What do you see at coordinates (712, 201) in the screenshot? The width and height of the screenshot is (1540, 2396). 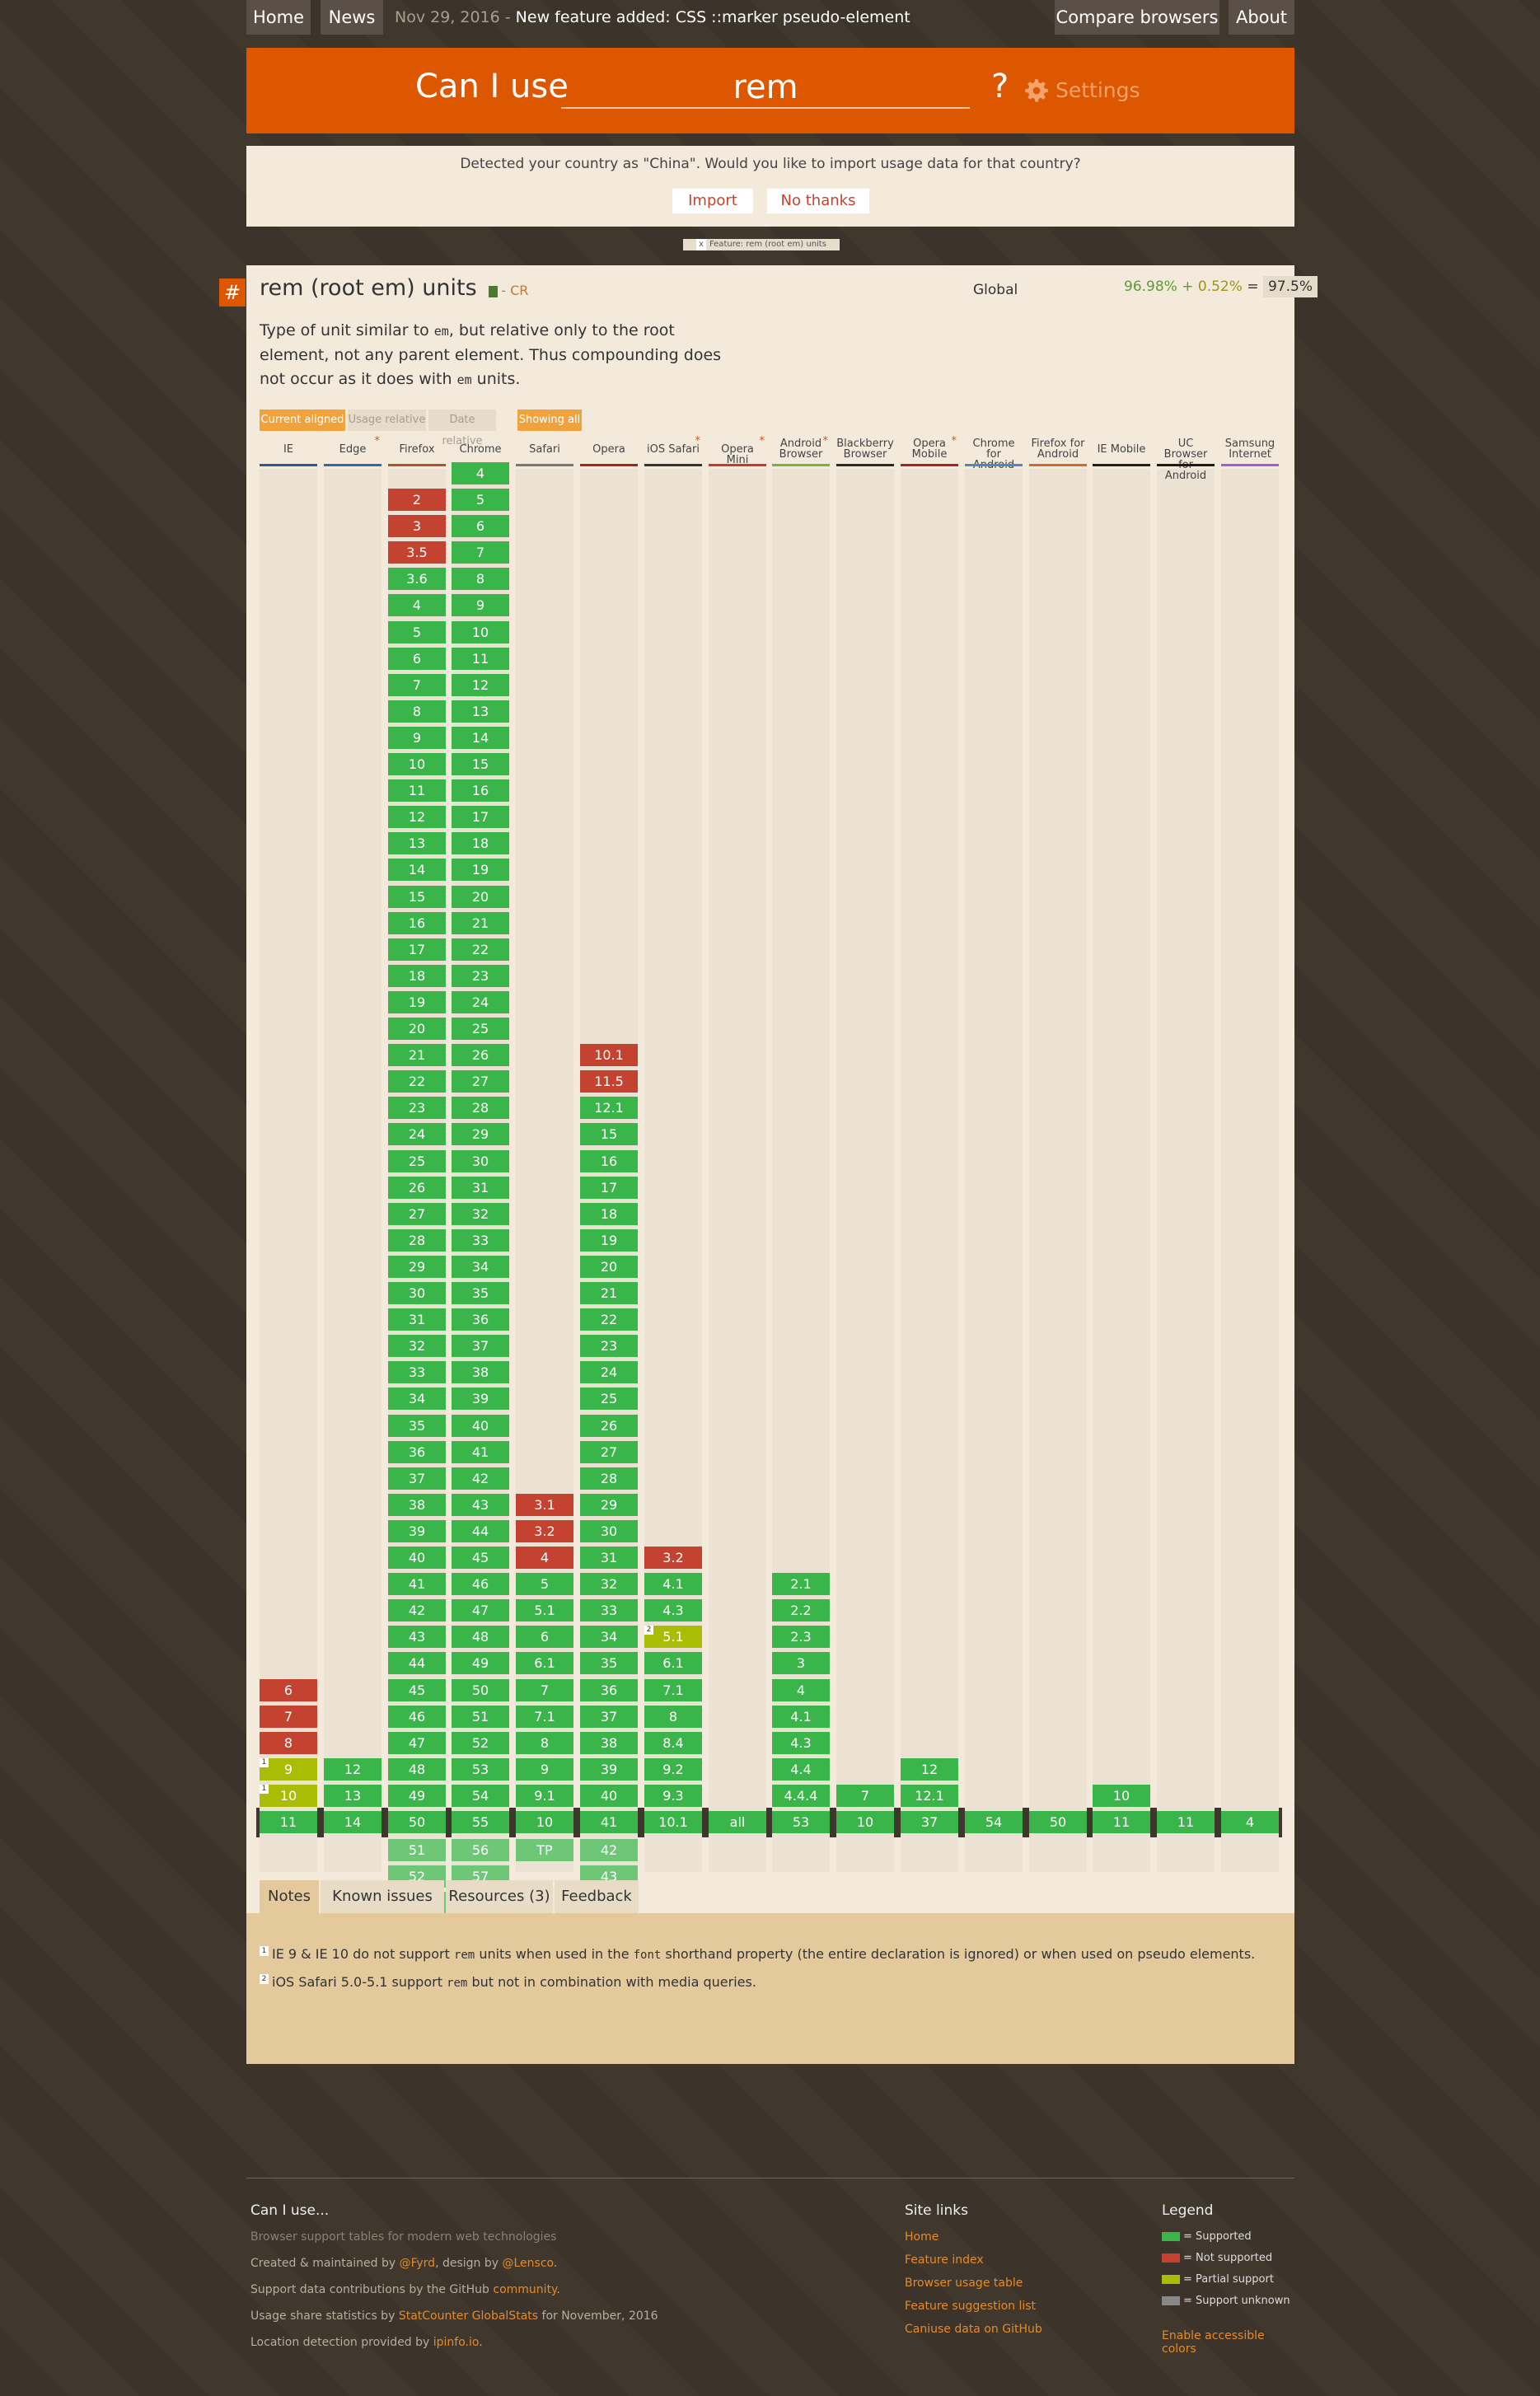 I see `import-button: Import` at bounding box center [712, 201].